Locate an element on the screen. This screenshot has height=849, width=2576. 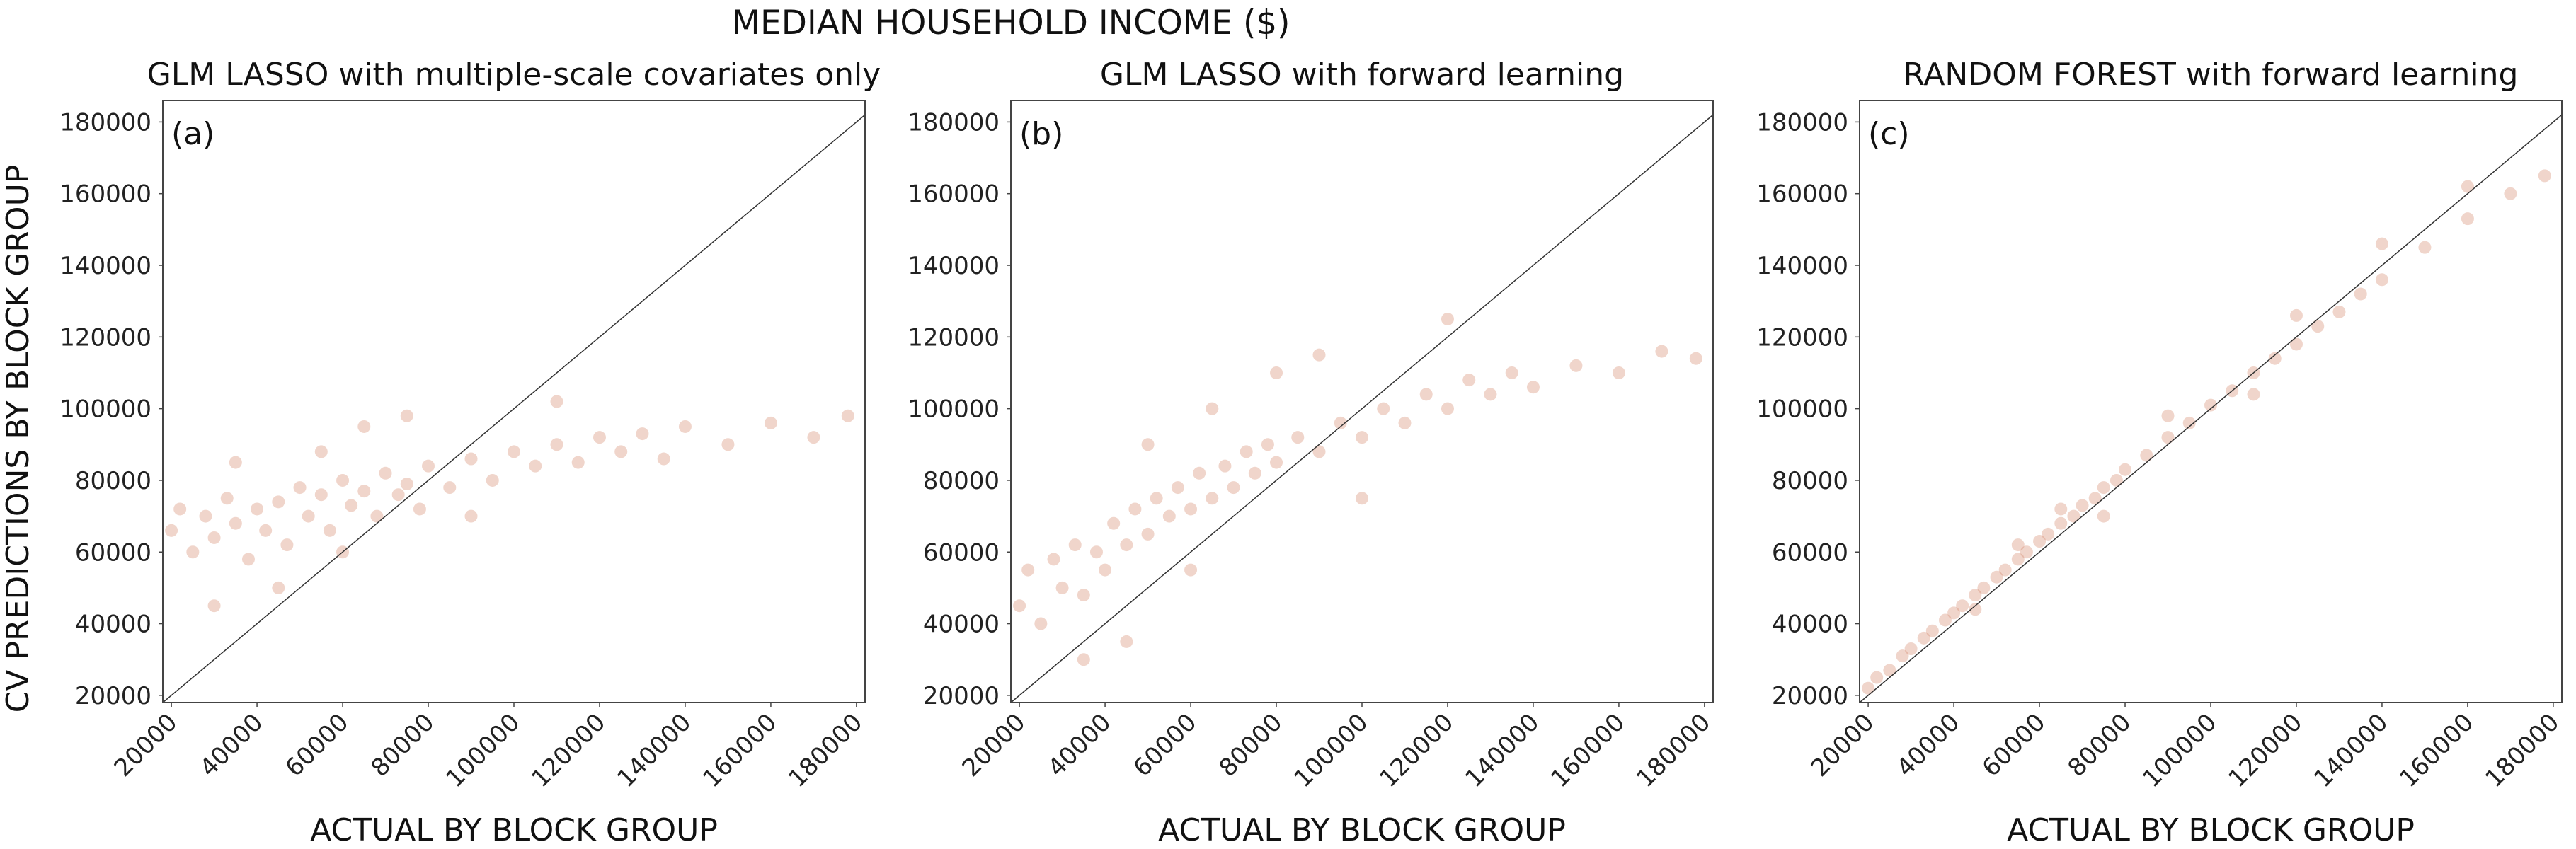
scatter-points is located at coordinates (509, 504).